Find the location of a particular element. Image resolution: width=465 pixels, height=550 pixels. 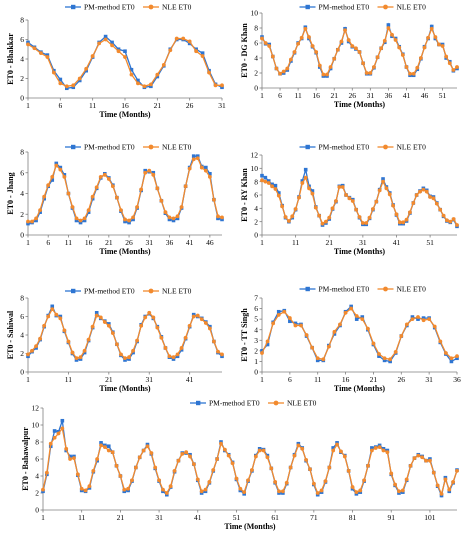

x-tick-label: 51 is located at coordinates (237, 517).